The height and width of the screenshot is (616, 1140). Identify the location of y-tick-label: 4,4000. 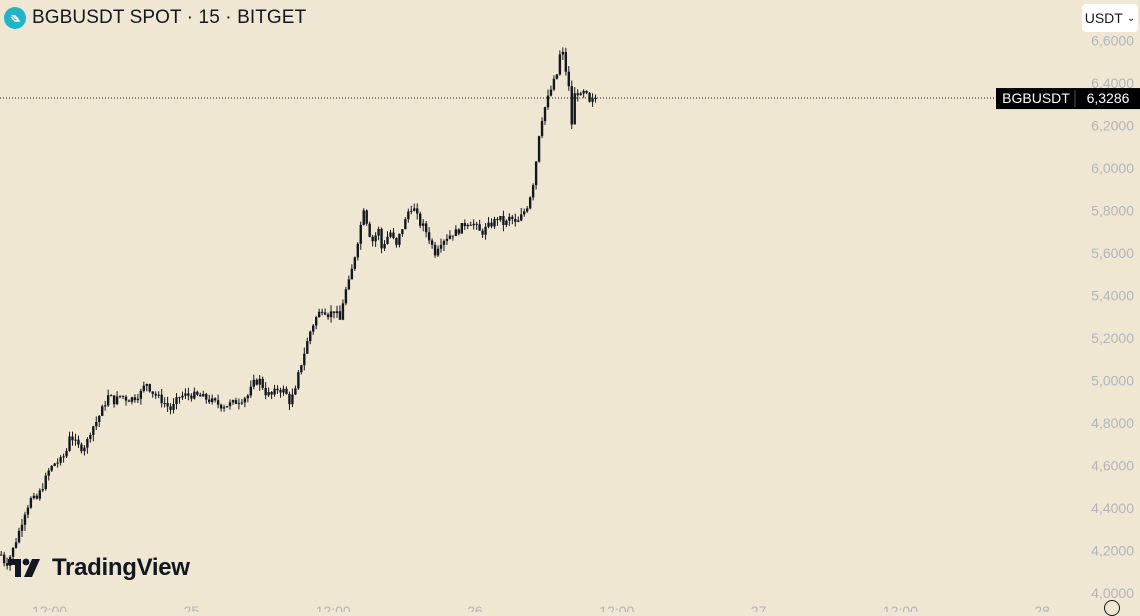
(1112, 508).